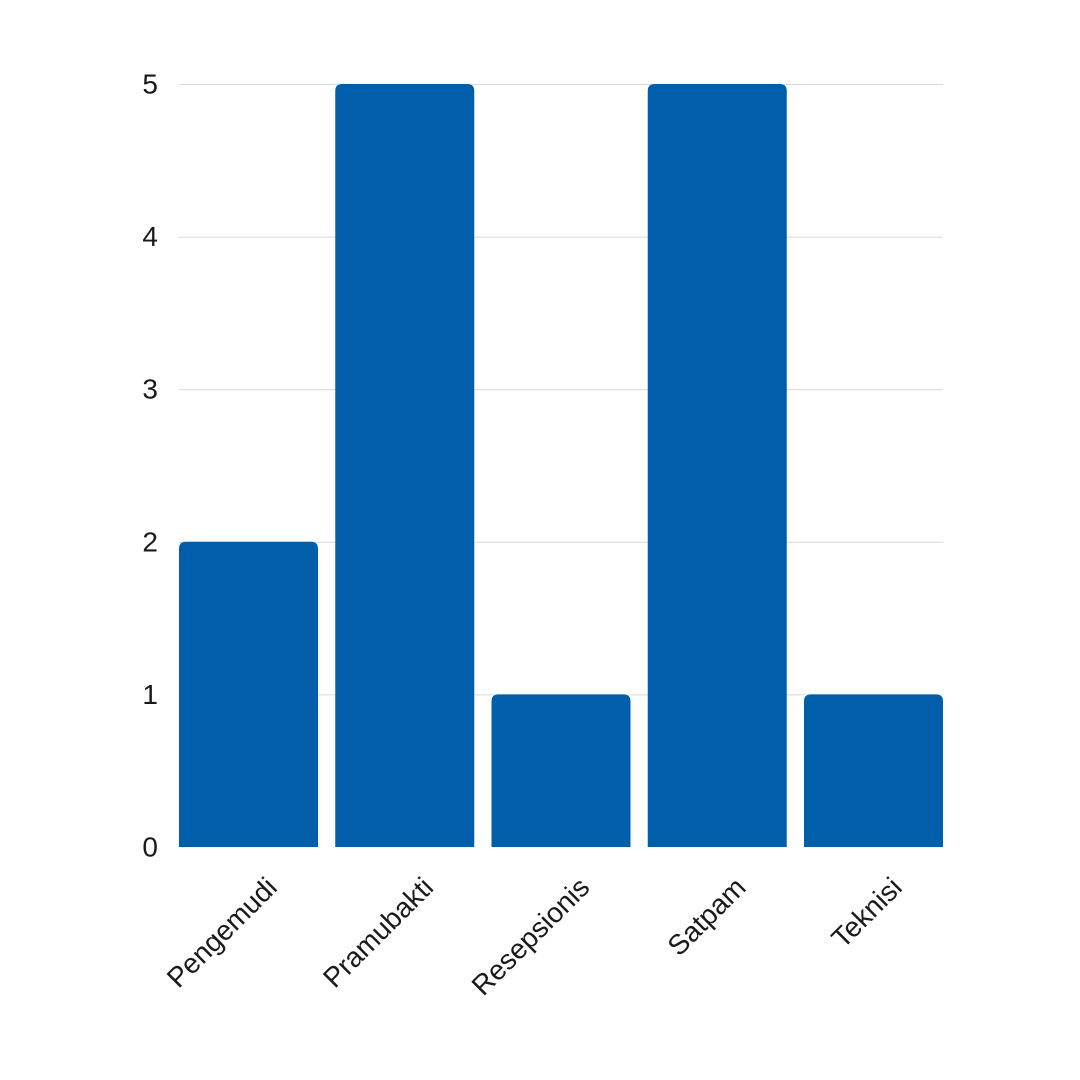 This screenshot has width=1080, height=1080. Describe the element at coordinates (150, 236) in the screenshot. I see `y-tick-label: 4` at that location.